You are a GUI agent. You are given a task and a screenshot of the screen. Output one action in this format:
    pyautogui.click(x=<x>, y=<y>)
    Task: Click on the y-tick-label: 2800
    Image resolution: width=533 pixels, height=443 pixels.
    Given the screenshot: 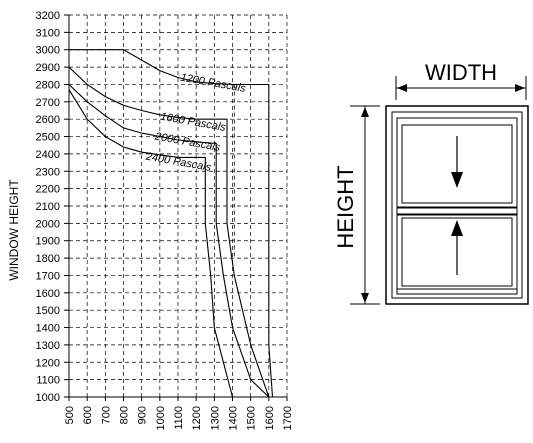 What is the action you would take?
    pyautogui.click(x=48, y=85)
    